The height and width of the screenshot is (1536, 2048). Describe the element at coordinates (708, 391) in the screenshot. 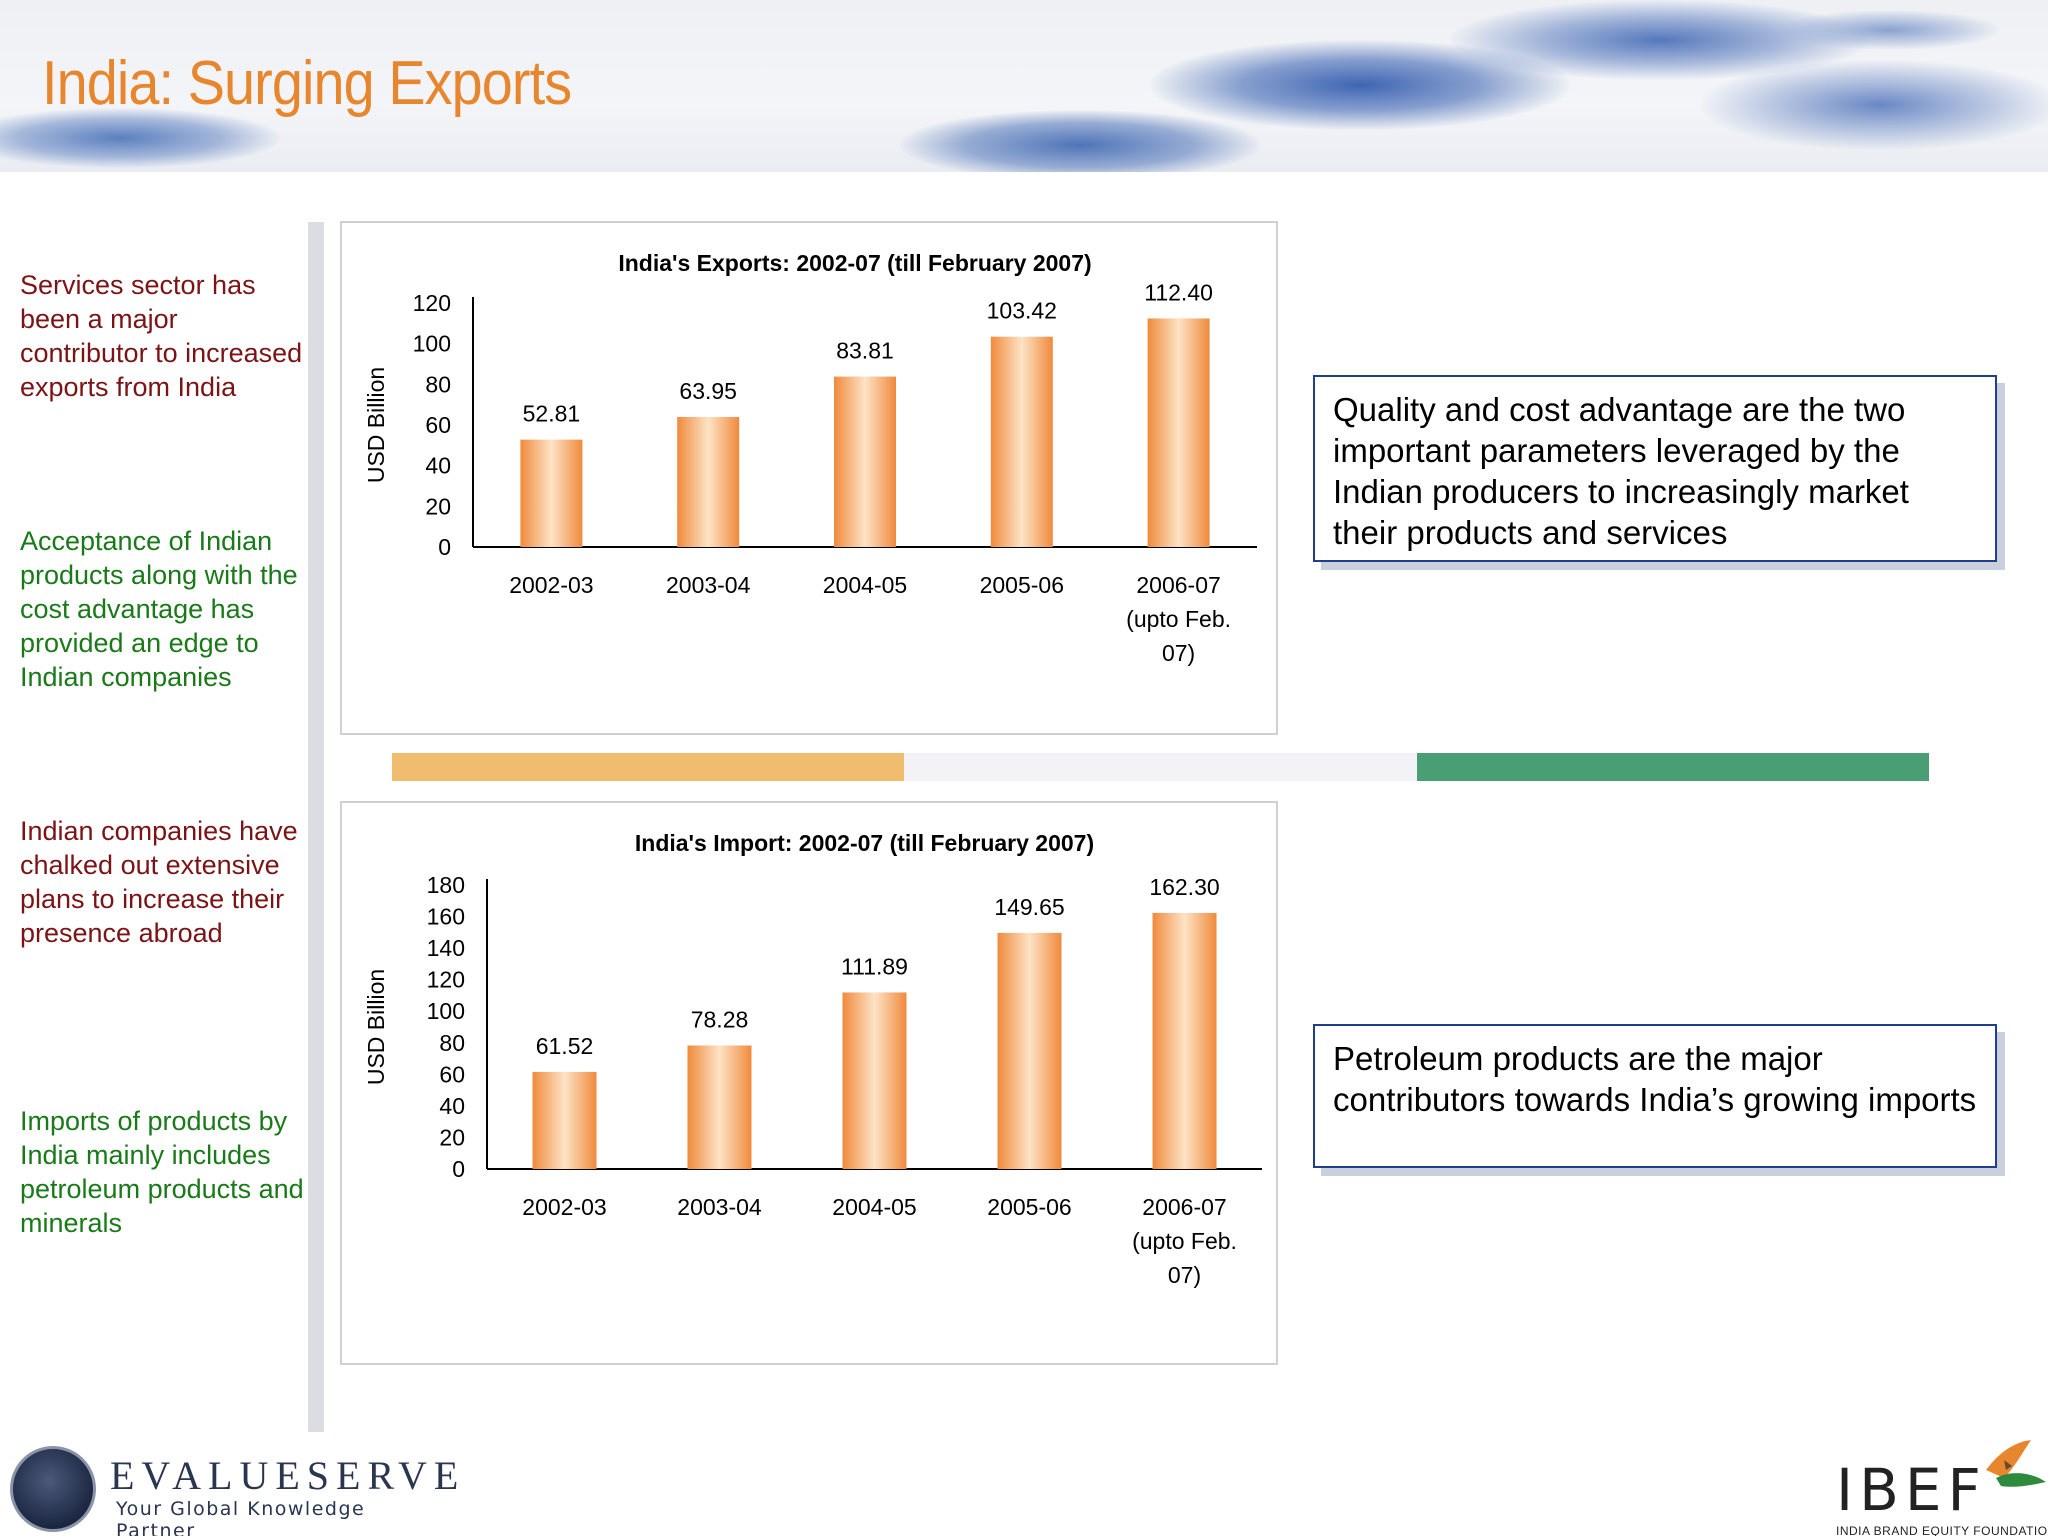

I see `data-label: 63.95` at that location.